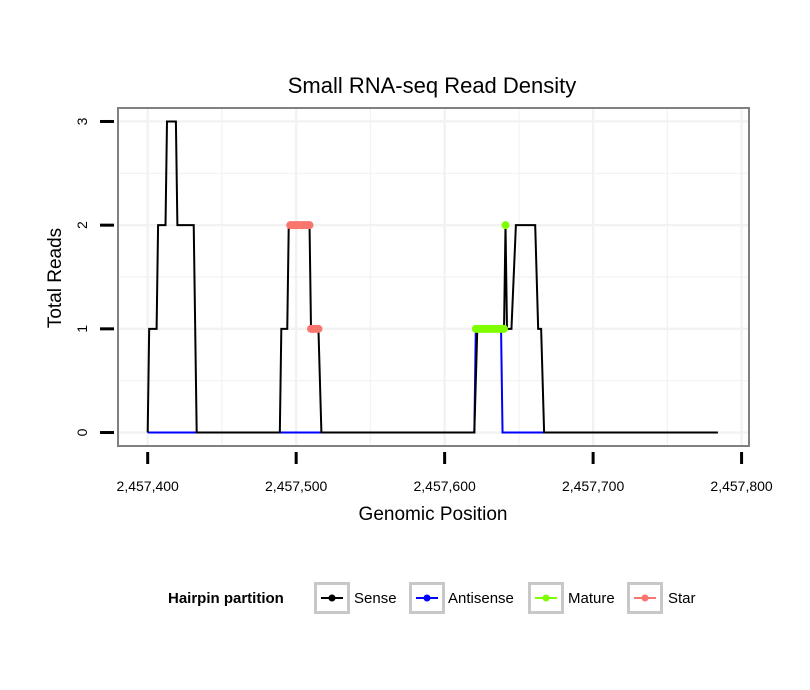 Image resolution: width=810 pixels, height=690 pixels. I want to click on y-tick-label: 1, so click(82, 329).